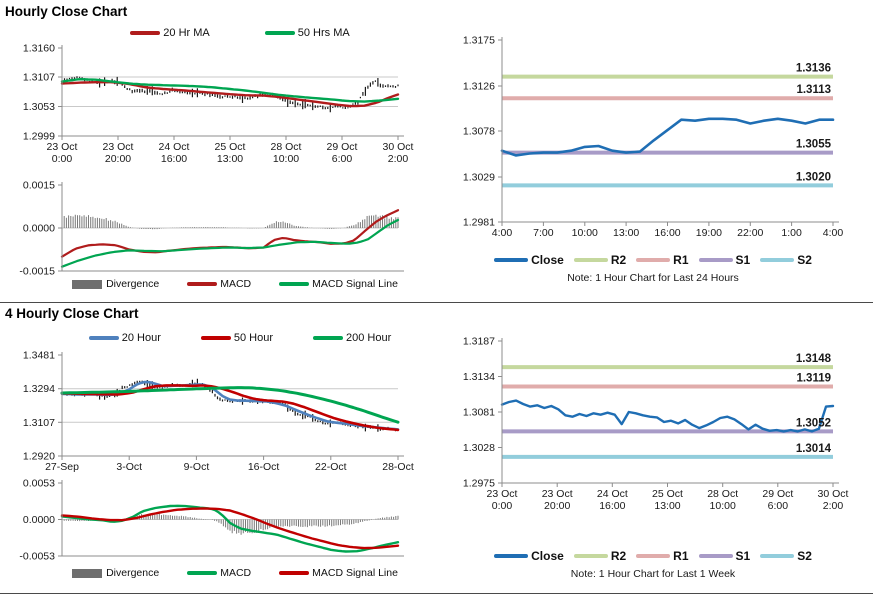 The image size is (873, 601). I want to click on four-hourly-macd-chart: 0.0053 0.0000 -0.0053, so click(220, 522).